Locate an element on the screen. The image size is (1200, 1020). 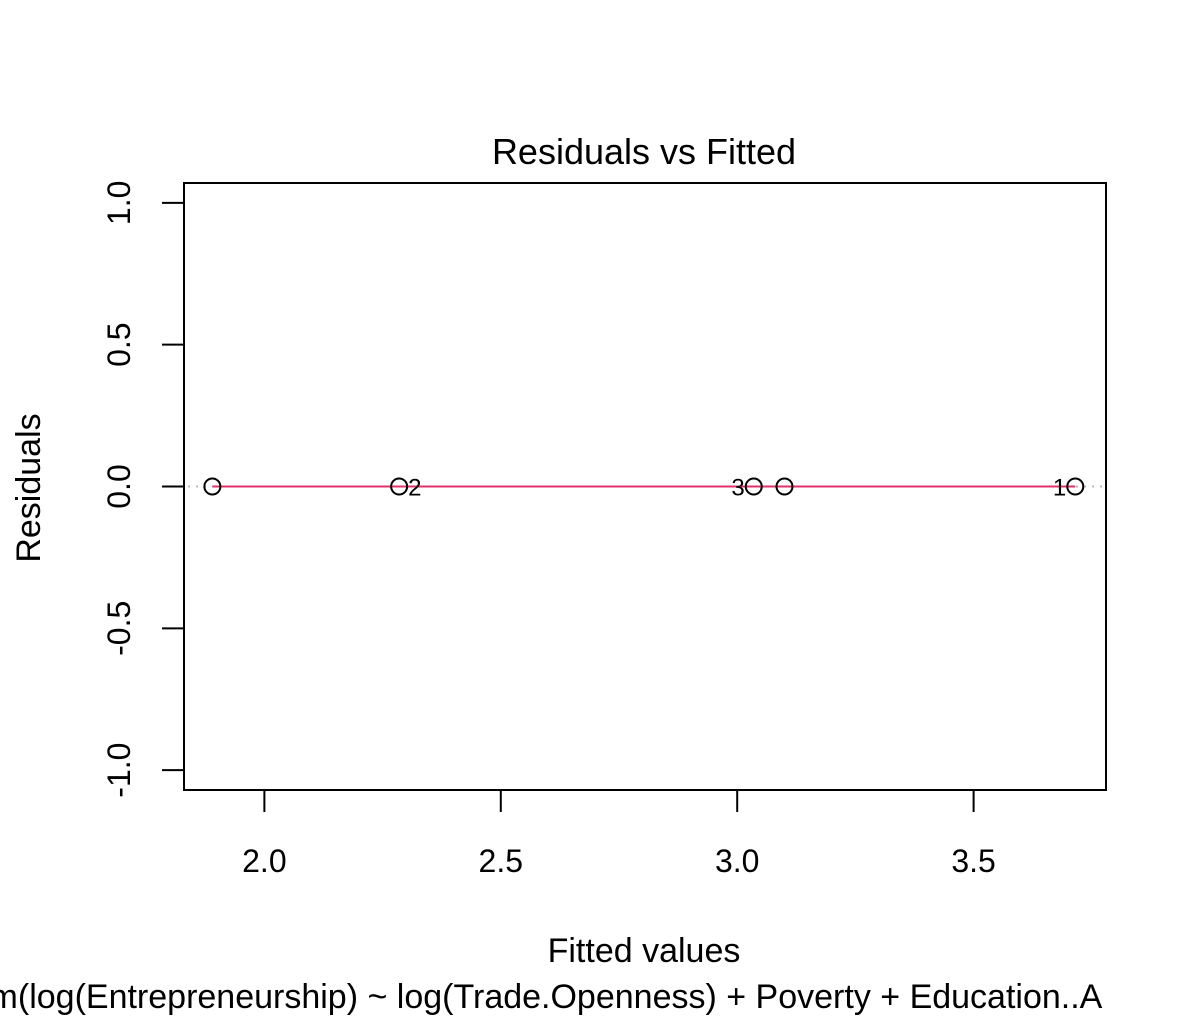
y-tick-label: 0.5 is located at coordinates (119, 344).